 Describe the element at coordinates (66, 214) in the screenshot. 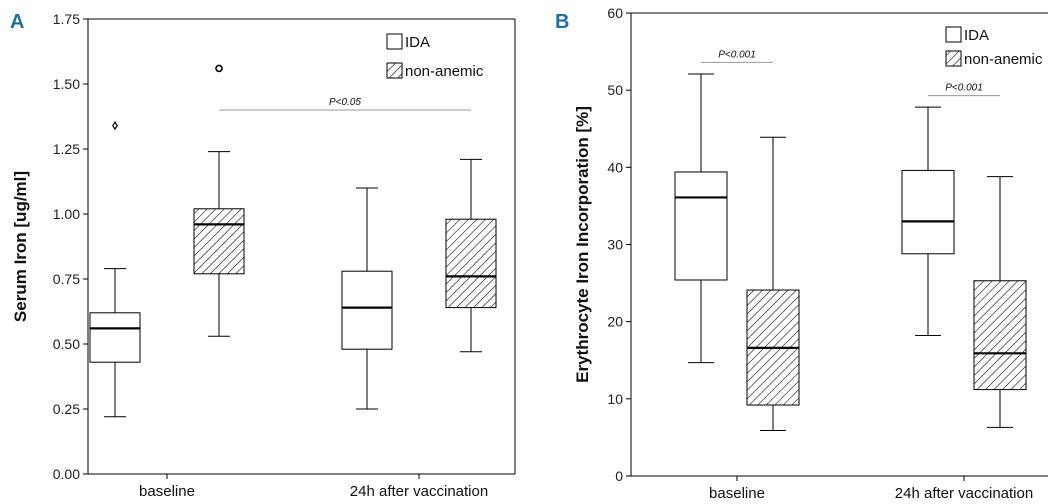

I see `y-tick-label: 1.00` at that location.